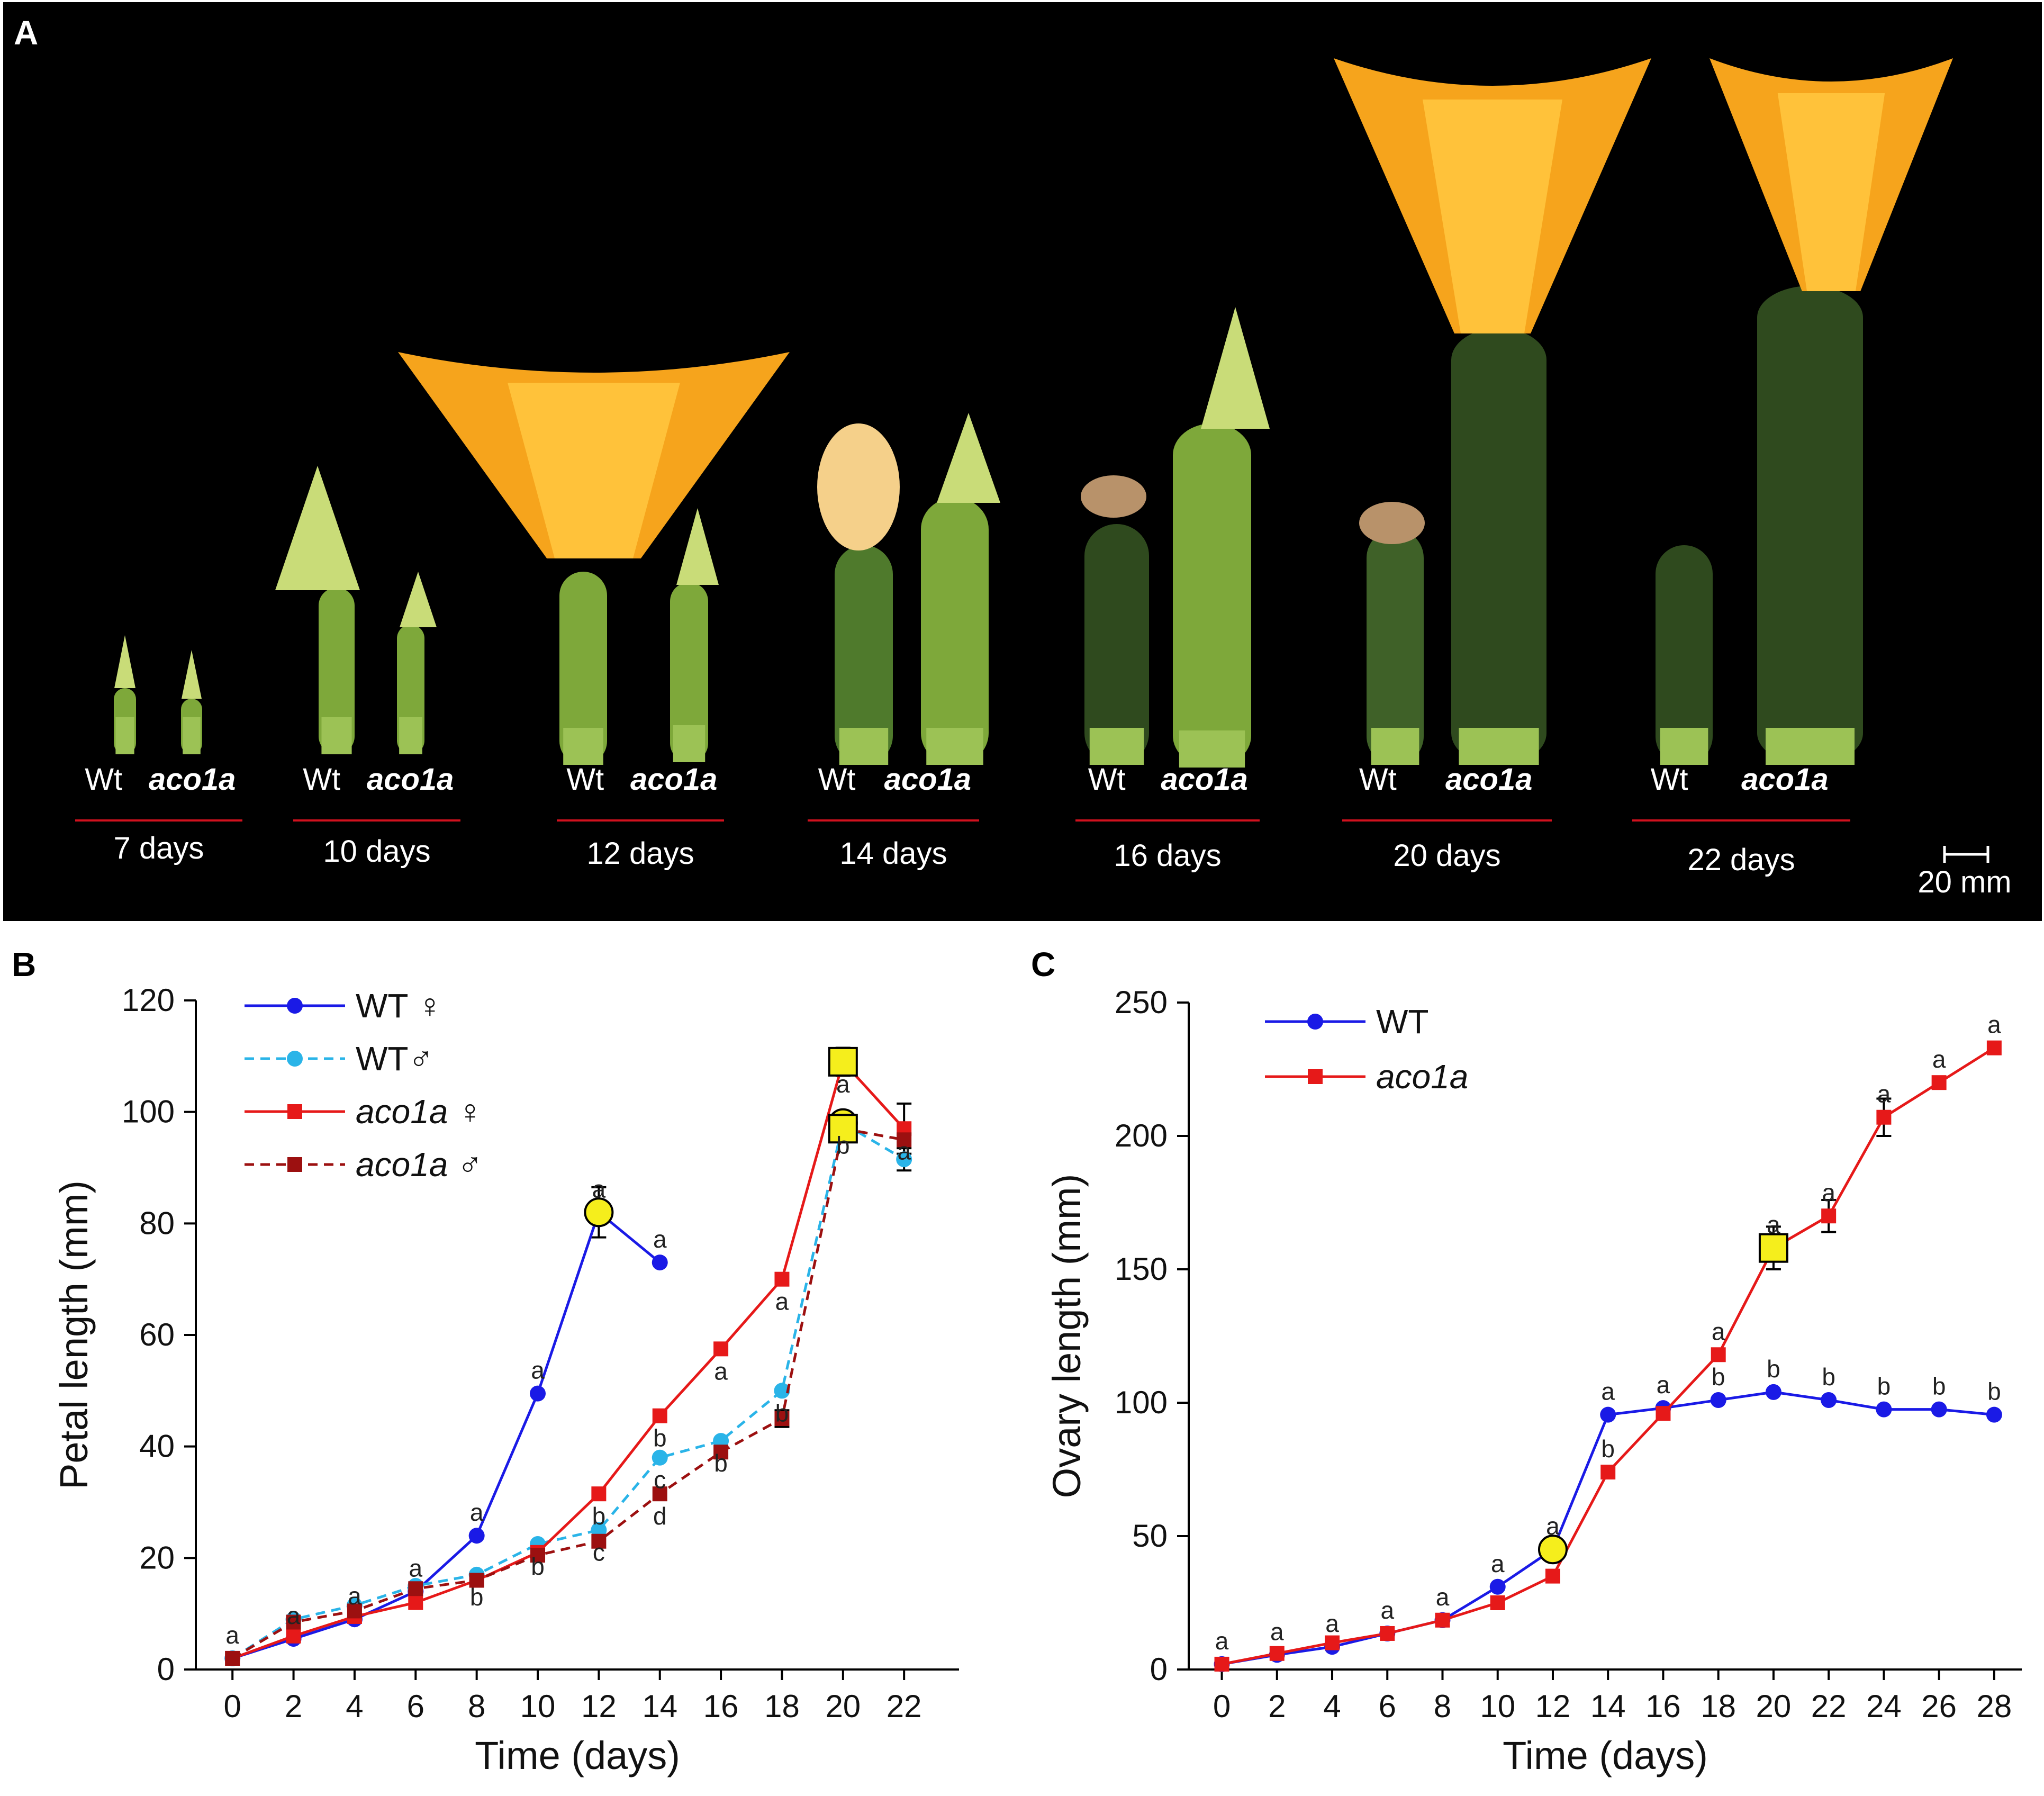 This screenshot has height=1796, width=2044. Describe the element at coordinates (1222, 1706) in the screenshot. I see `x-tick-label-c-0: 0` at that location.